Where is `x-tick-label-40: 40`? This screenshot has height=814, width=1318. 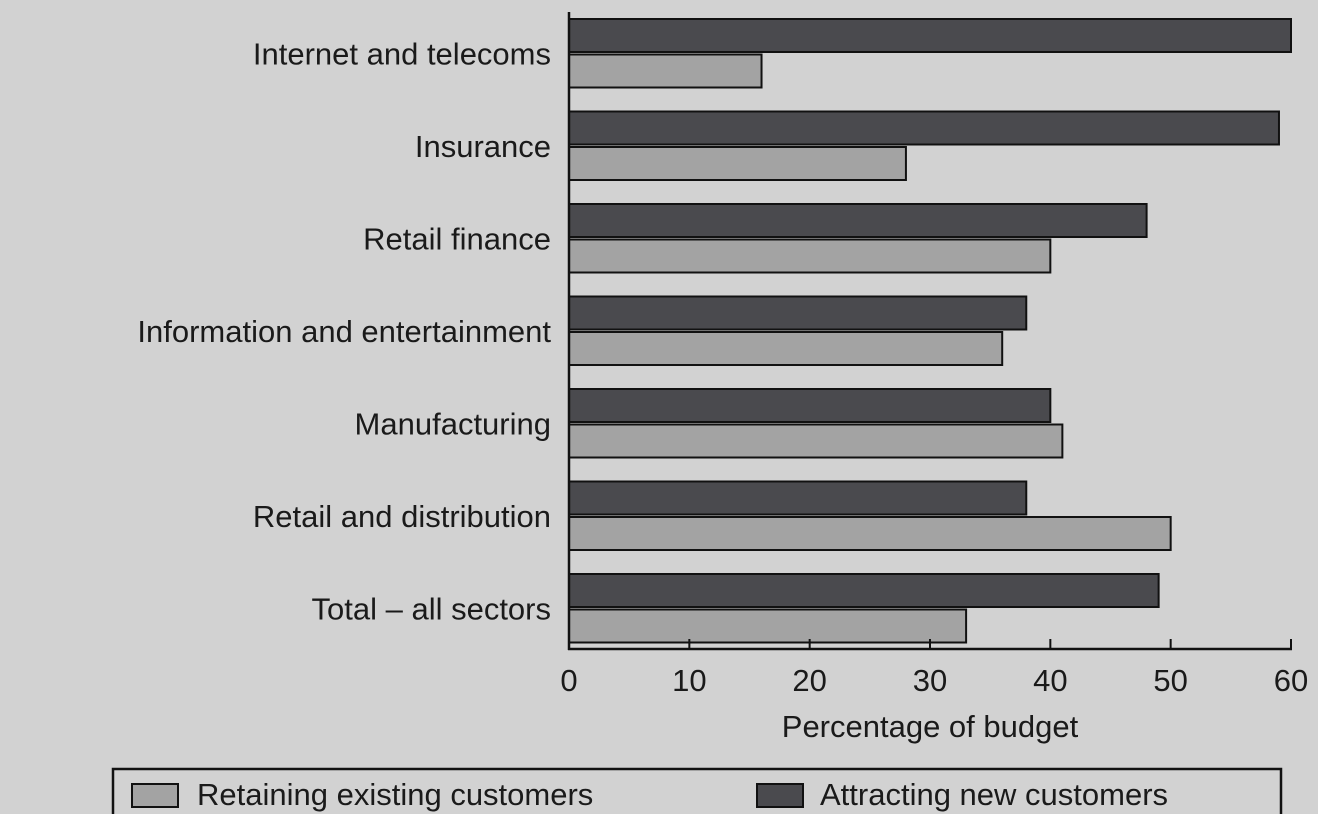 x-tick-label-40: 40 is located at coordinates (1050, 680).